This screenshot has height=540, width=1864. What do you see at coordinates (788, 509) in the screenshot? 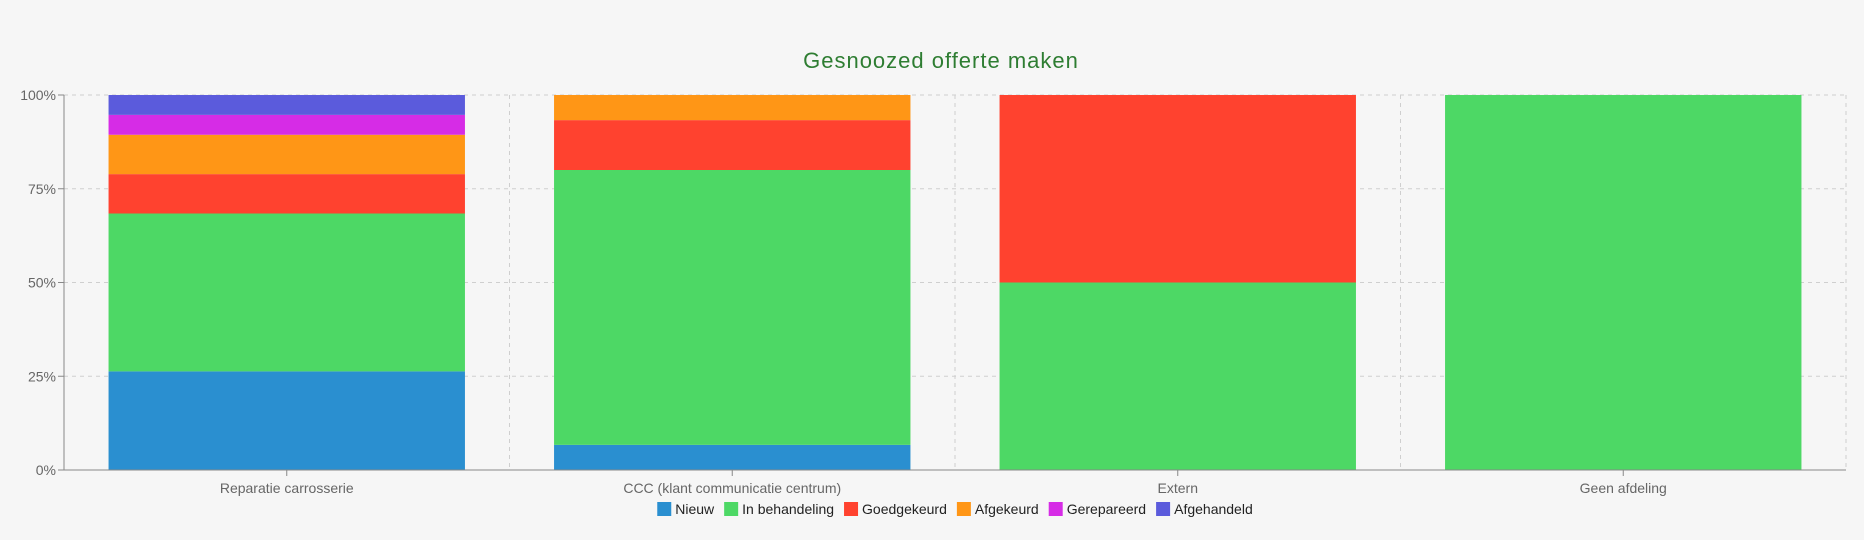
I see `legend-label: In behandeling` at bounding box center [788, 509].